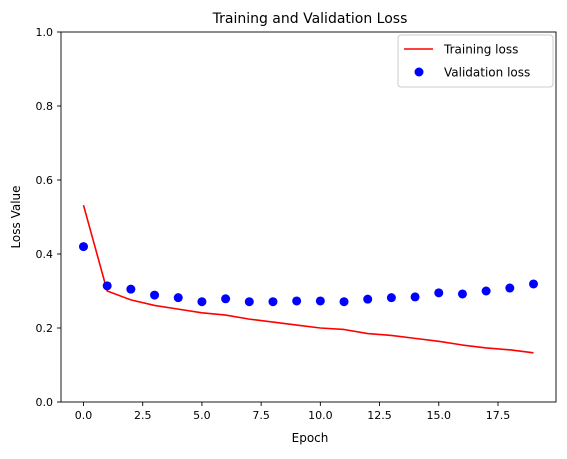 The image size is (567, 459). I want to click on x-axis-label: Epoch, so click(310, 438).